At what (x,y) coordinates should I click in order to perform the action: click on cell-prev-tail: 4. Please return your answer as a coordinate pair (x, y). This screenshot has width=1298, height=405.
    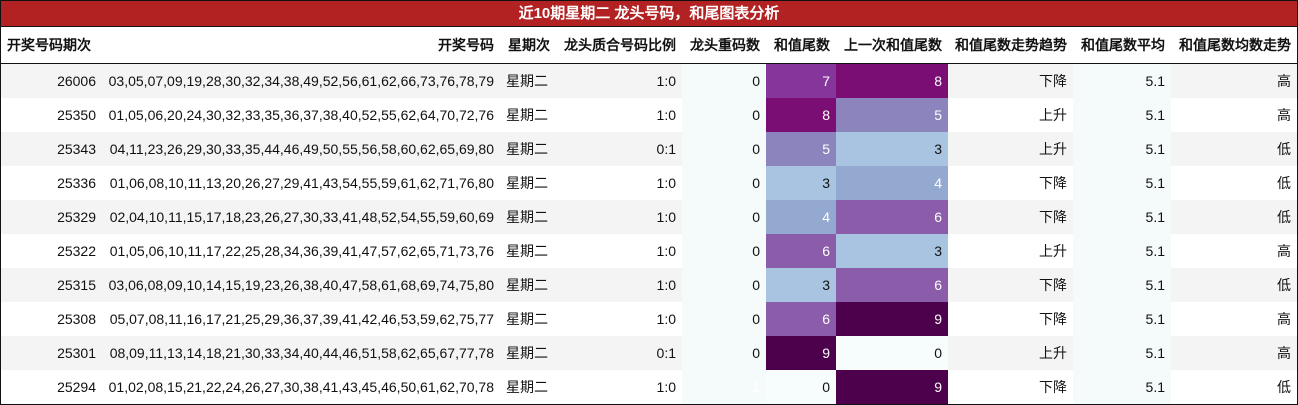
    Looking at the image, I should click on (892, 183).